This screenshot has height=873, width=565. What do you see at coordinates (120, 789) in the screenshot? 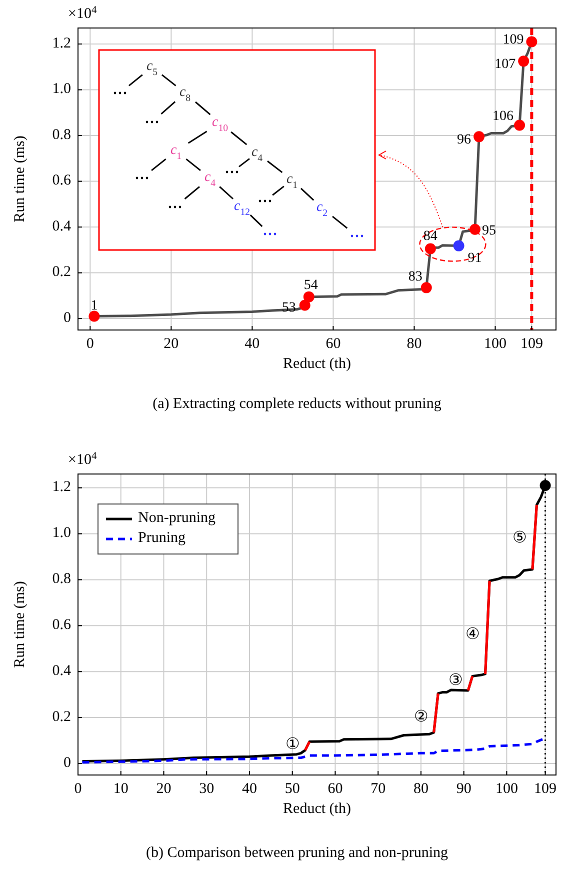
I see `x-tick-label: 10` at bounding box center [120, 789].